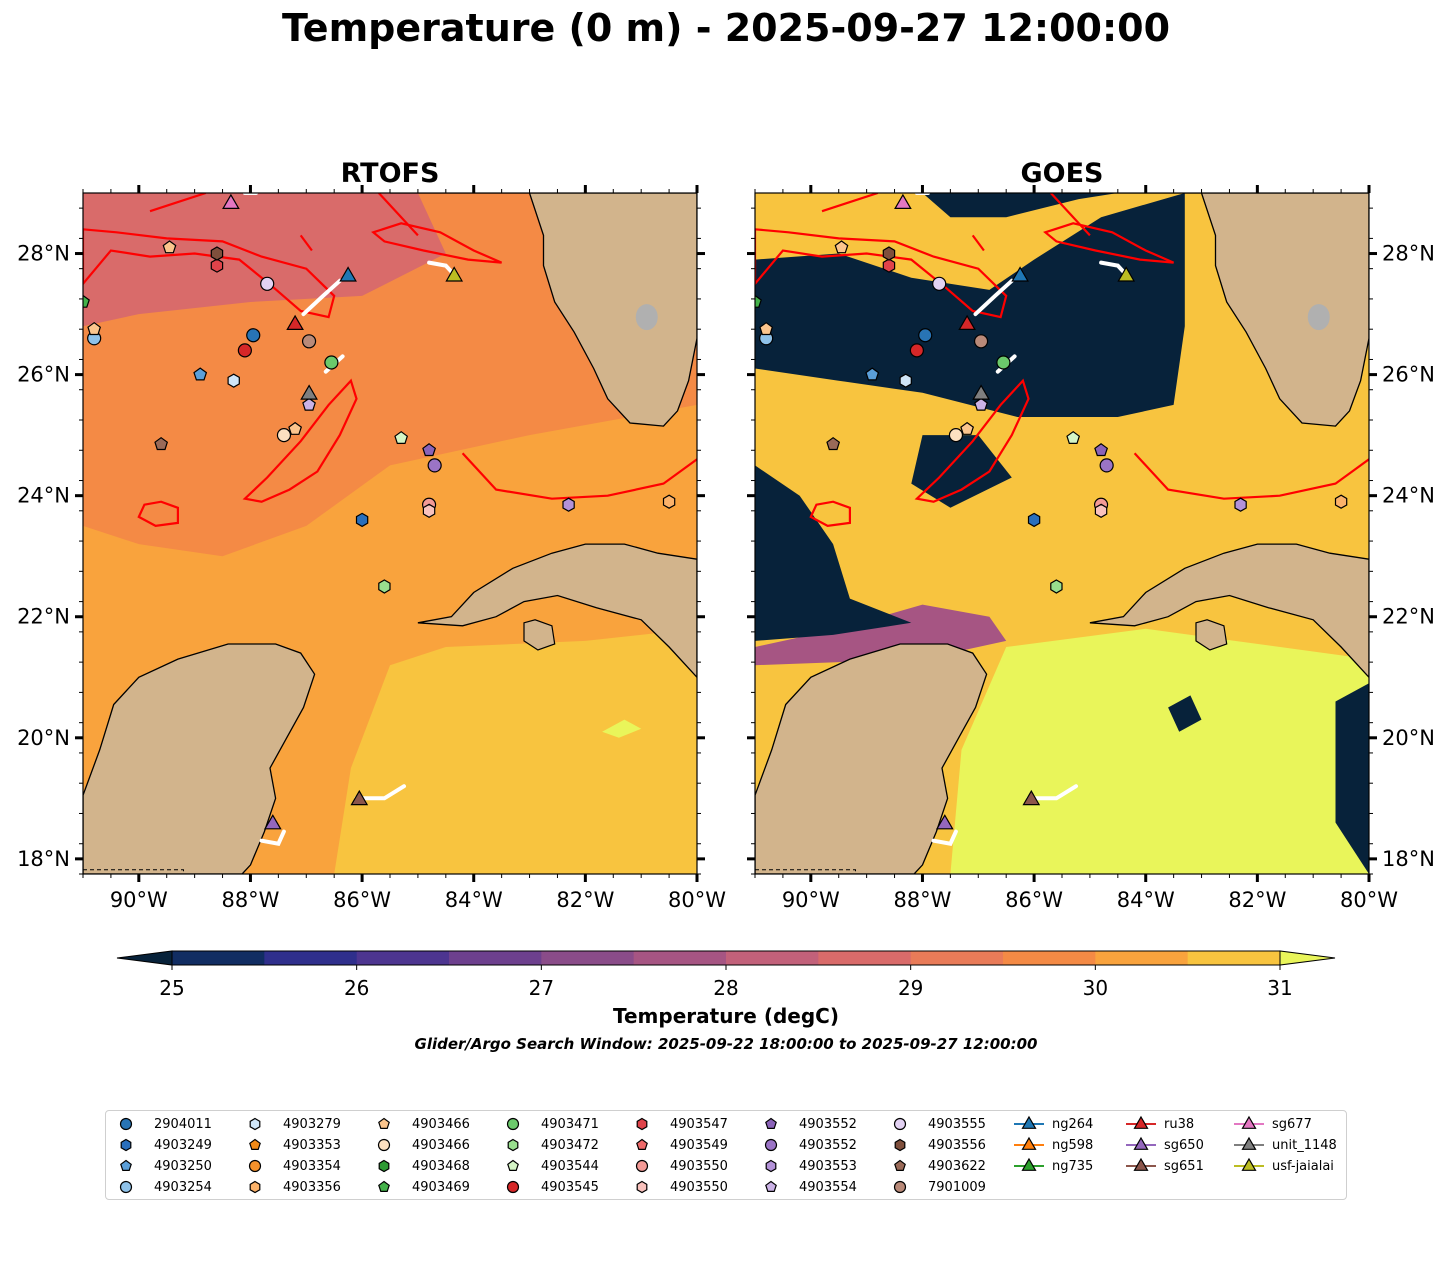  Describe the element at coordinates (570, 1166) in the screenshot. I see `legend-label: 4903544` at that location.